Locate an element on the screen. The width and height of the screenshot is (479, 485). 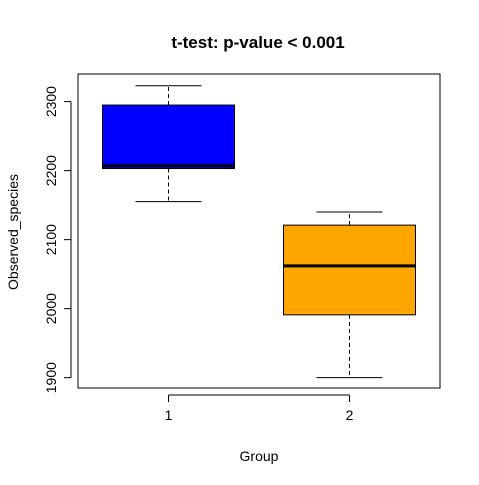
y-tick-label-2000: 2000 is located at coordinates (51, 308).